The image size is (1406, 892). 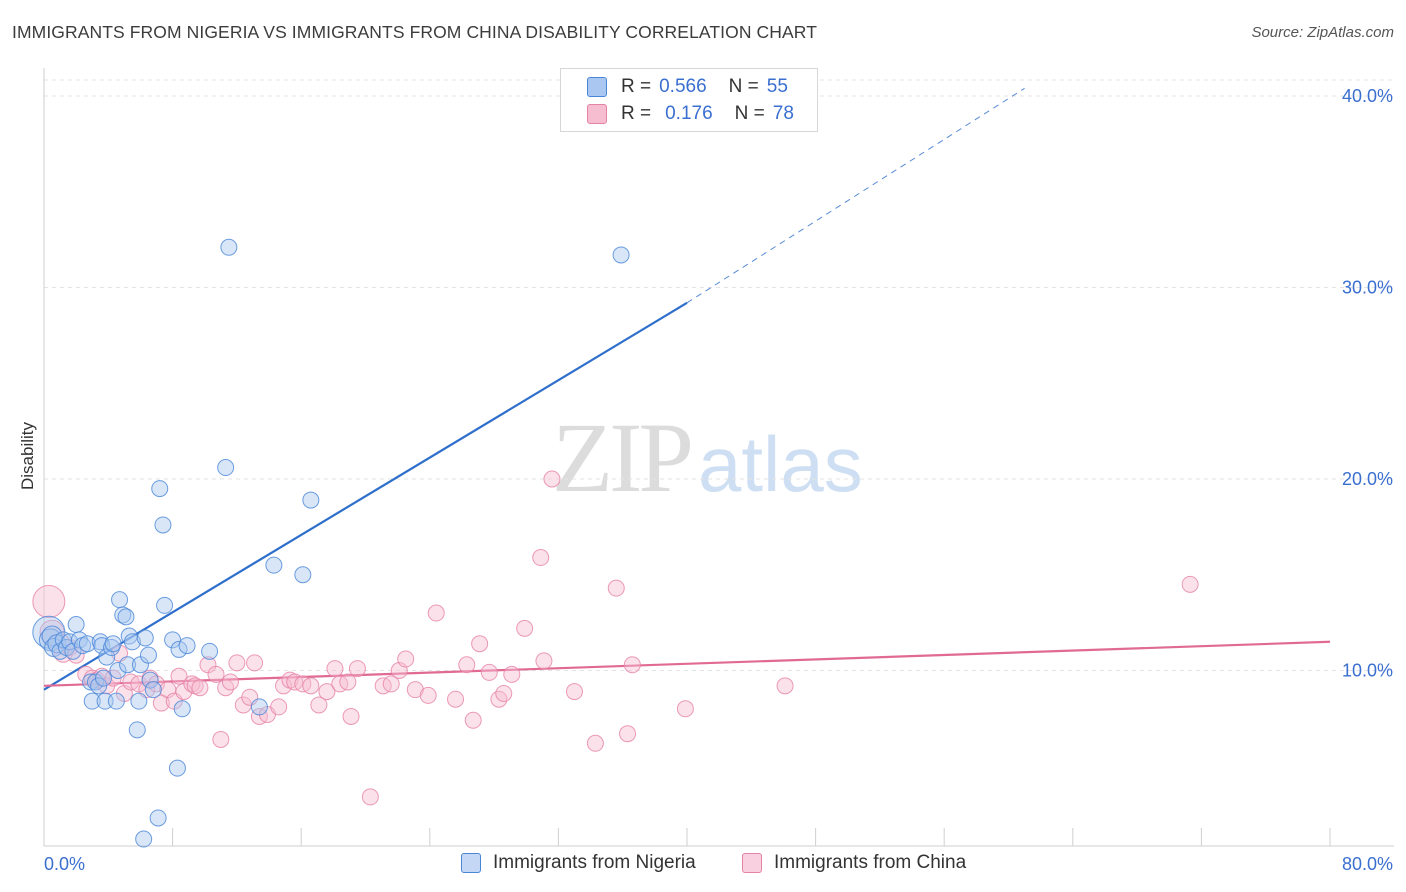 I want to click on x-tick-label: 80.0%, so click(x=1367, y=864).